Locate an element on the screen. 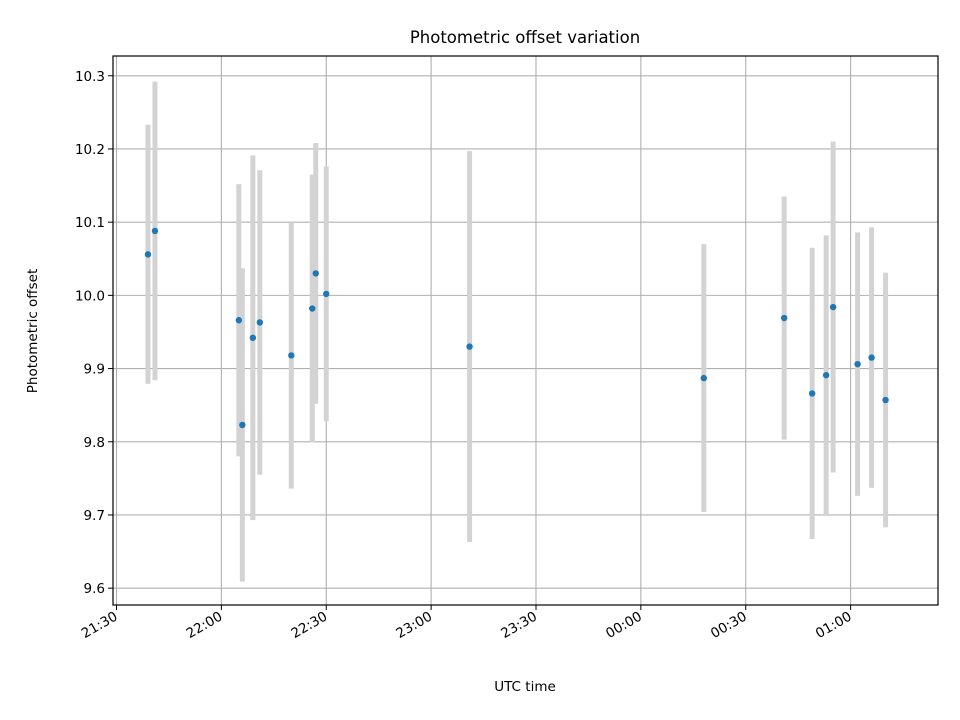  y-axis-ticks: 9.6 9.7 9.8 9.9 10.0 10.1 10.2 10.3 is located at coordinates (94, 333).